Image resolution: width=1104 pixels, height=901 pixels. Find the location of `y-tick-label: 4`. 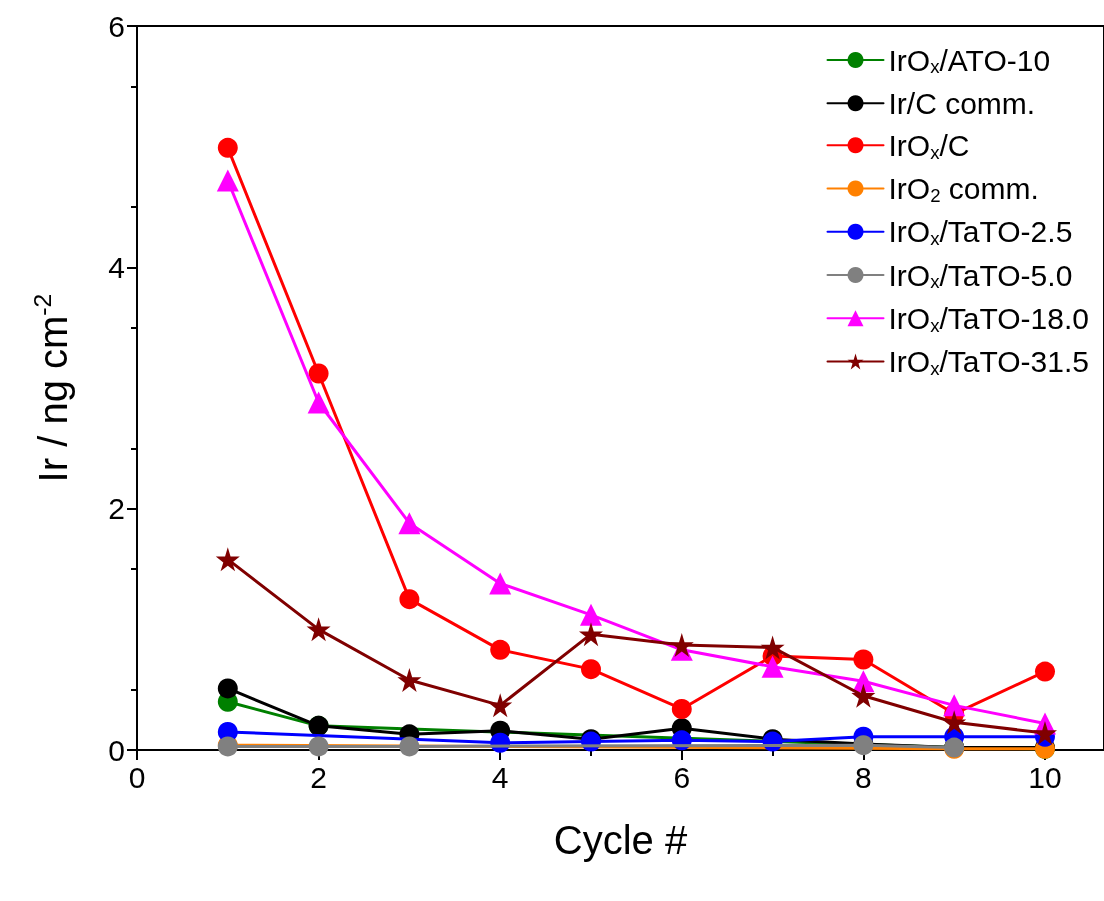

y-tick-label: 4 is located at coordinates (116, 267).